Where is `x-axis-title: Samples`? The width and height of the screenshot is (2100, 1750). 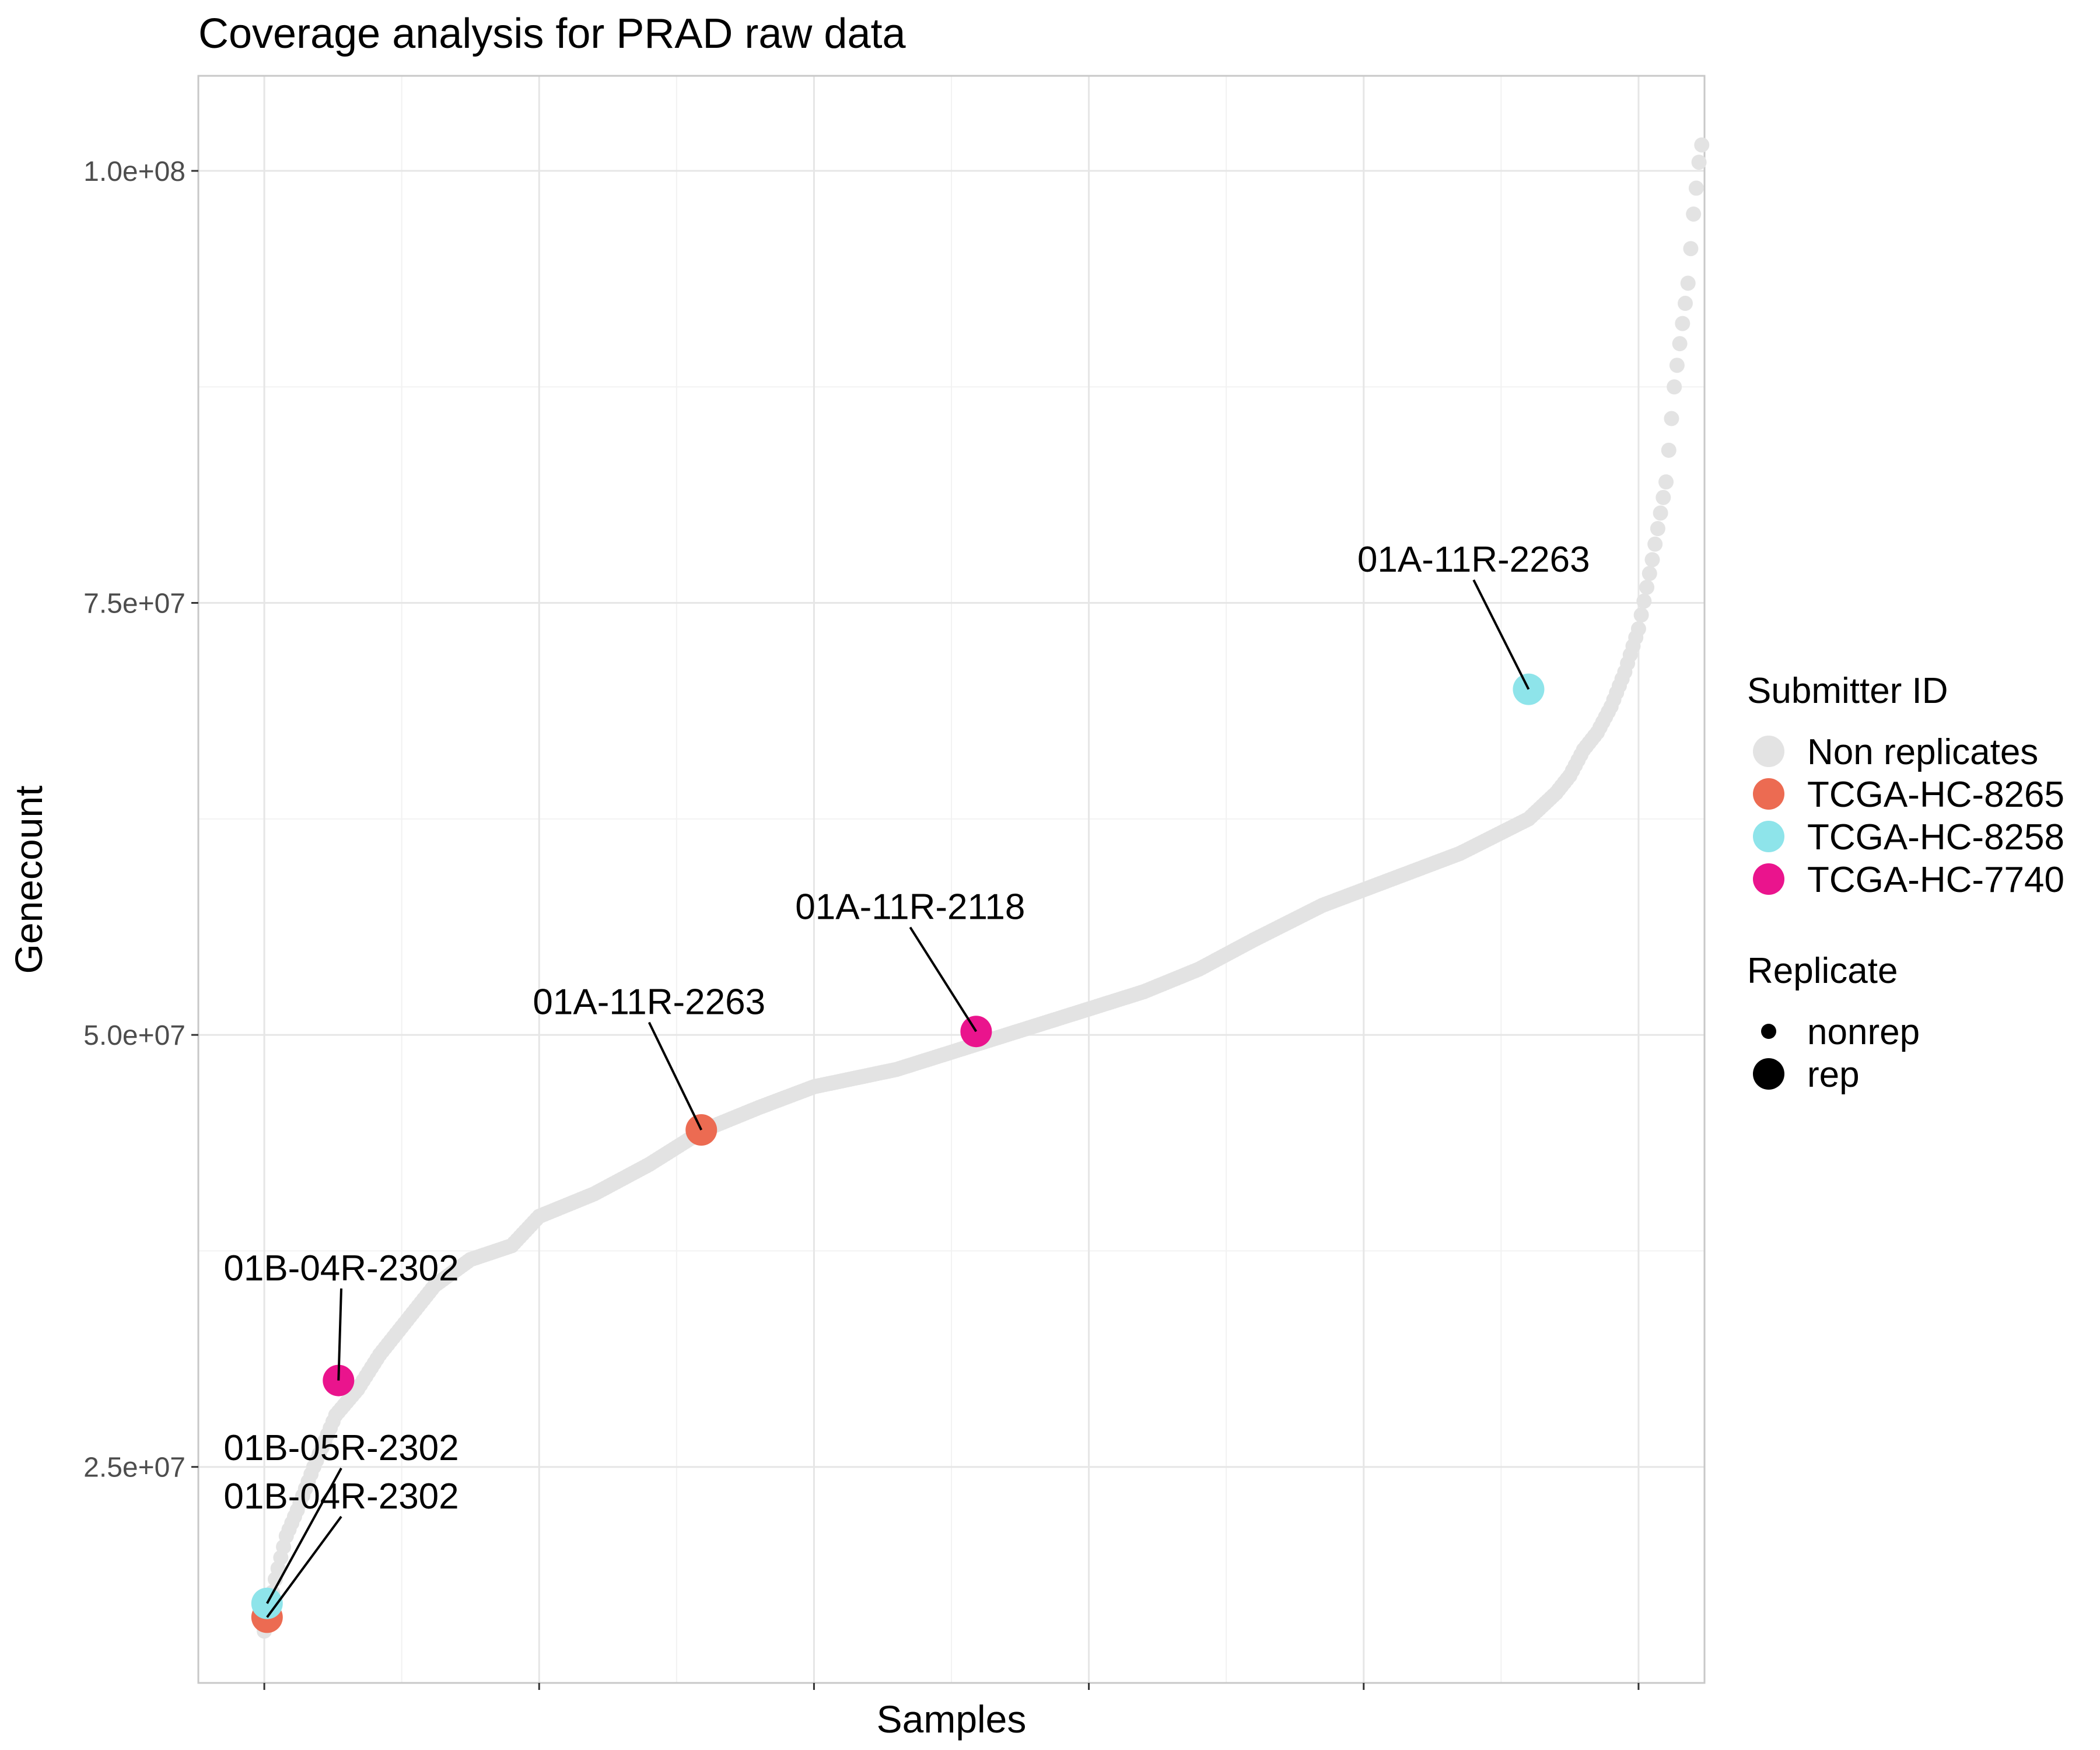 x-axis-title: Samples is located at coordinates (952, 1719).